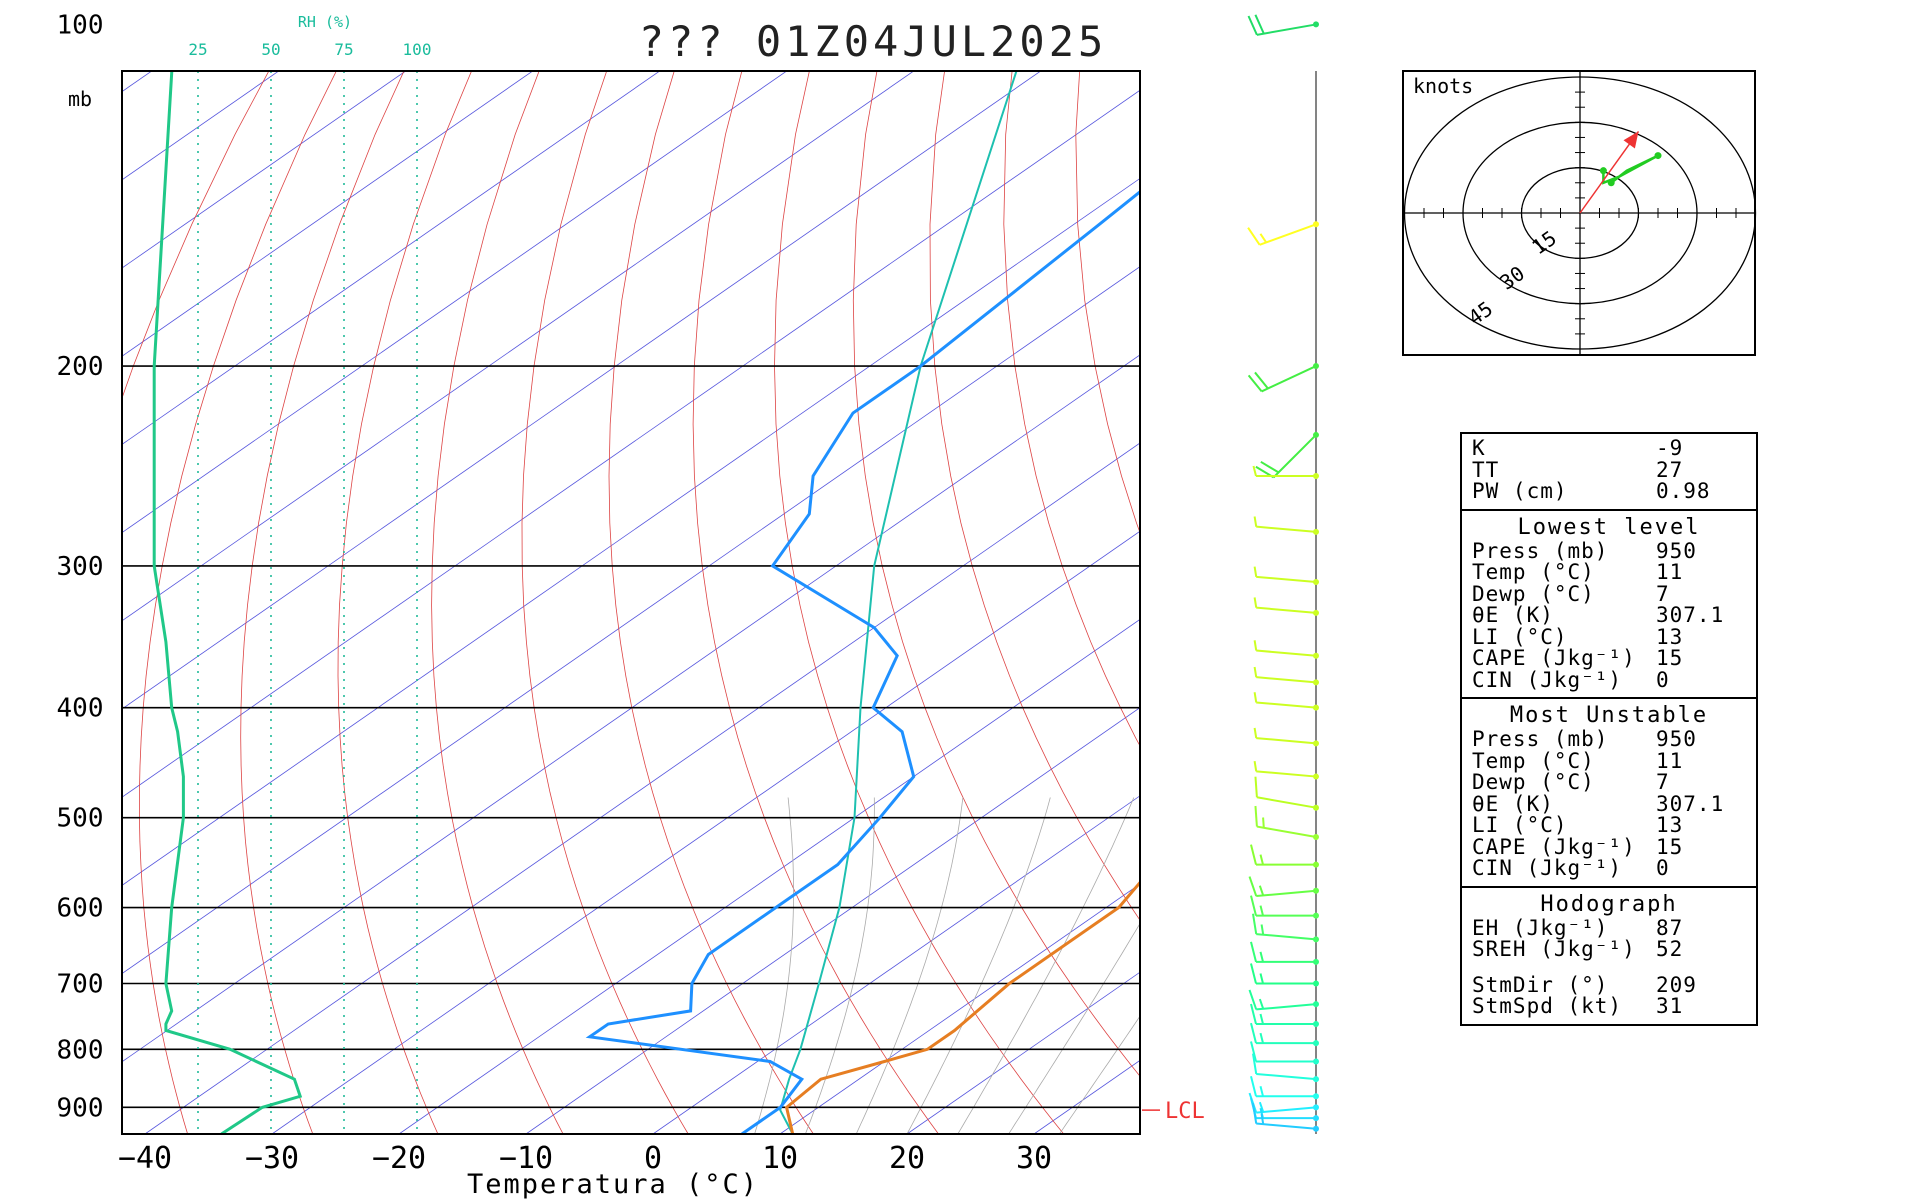 The width and height of the screenshot is (1920, 1204). I want to click on index-label: K, so click(1564, 449).